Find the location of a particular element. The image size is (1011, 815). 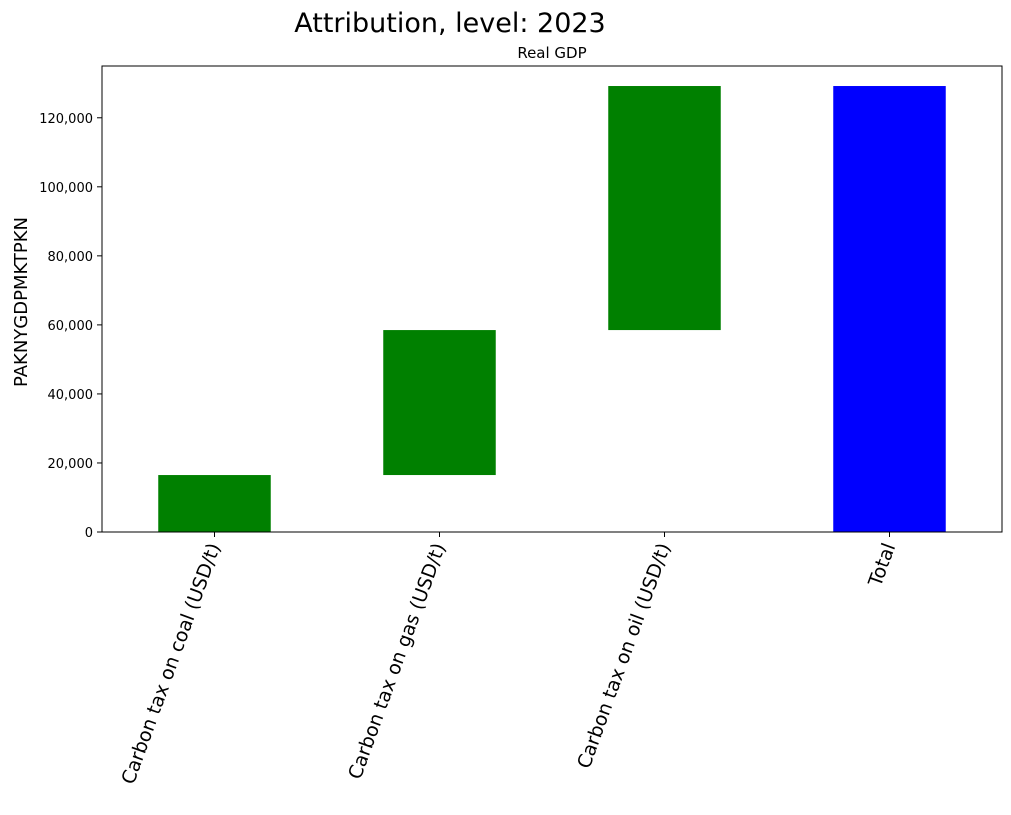

y-tick-label: 0 is located at coordinates (89, 533).